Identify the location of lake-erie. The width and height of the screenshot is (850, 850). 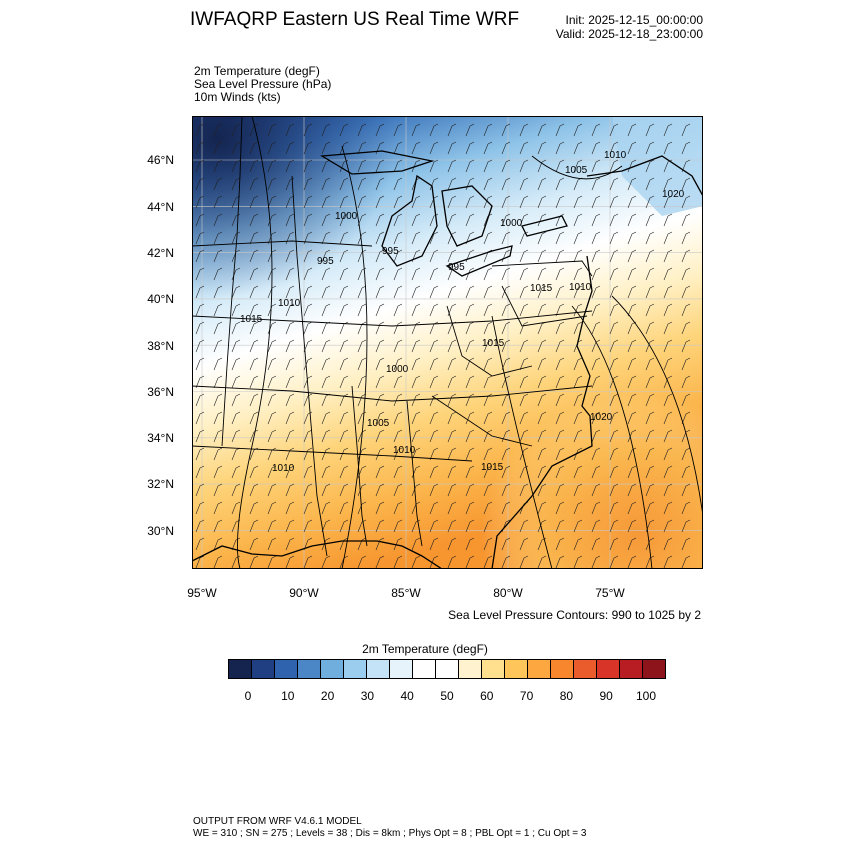
(479, 261).